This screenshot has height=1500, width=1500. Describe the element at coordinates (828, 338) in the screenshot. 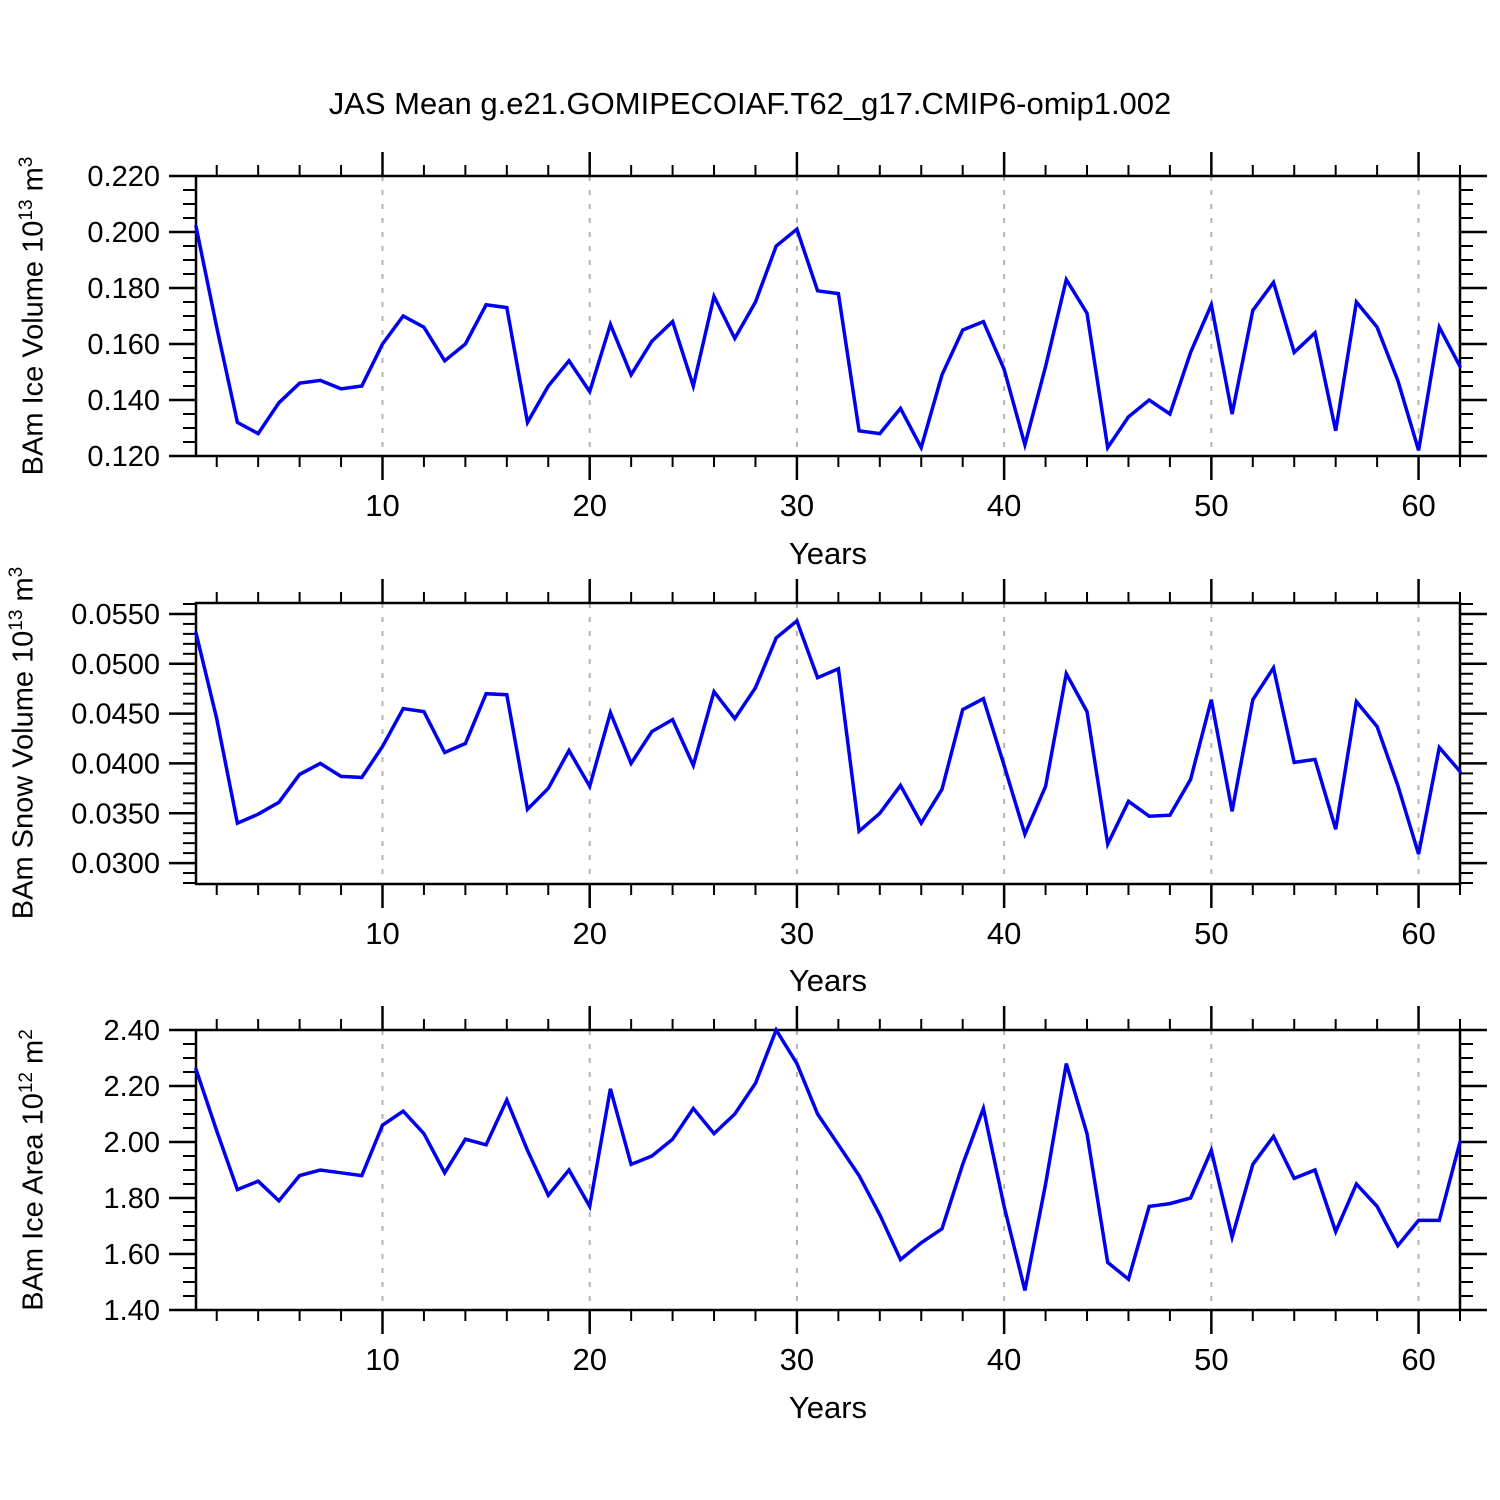

I see `ice-volume-series-line` at that location.